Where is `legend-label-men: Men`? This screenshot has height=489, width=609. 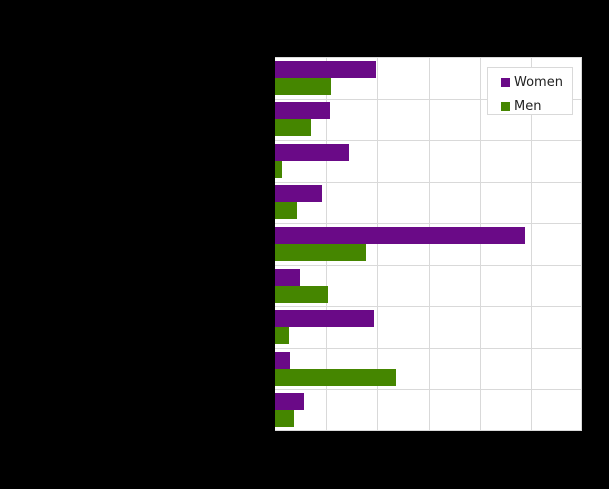
legend-label-men: Men is located at coordinates (528, 106).